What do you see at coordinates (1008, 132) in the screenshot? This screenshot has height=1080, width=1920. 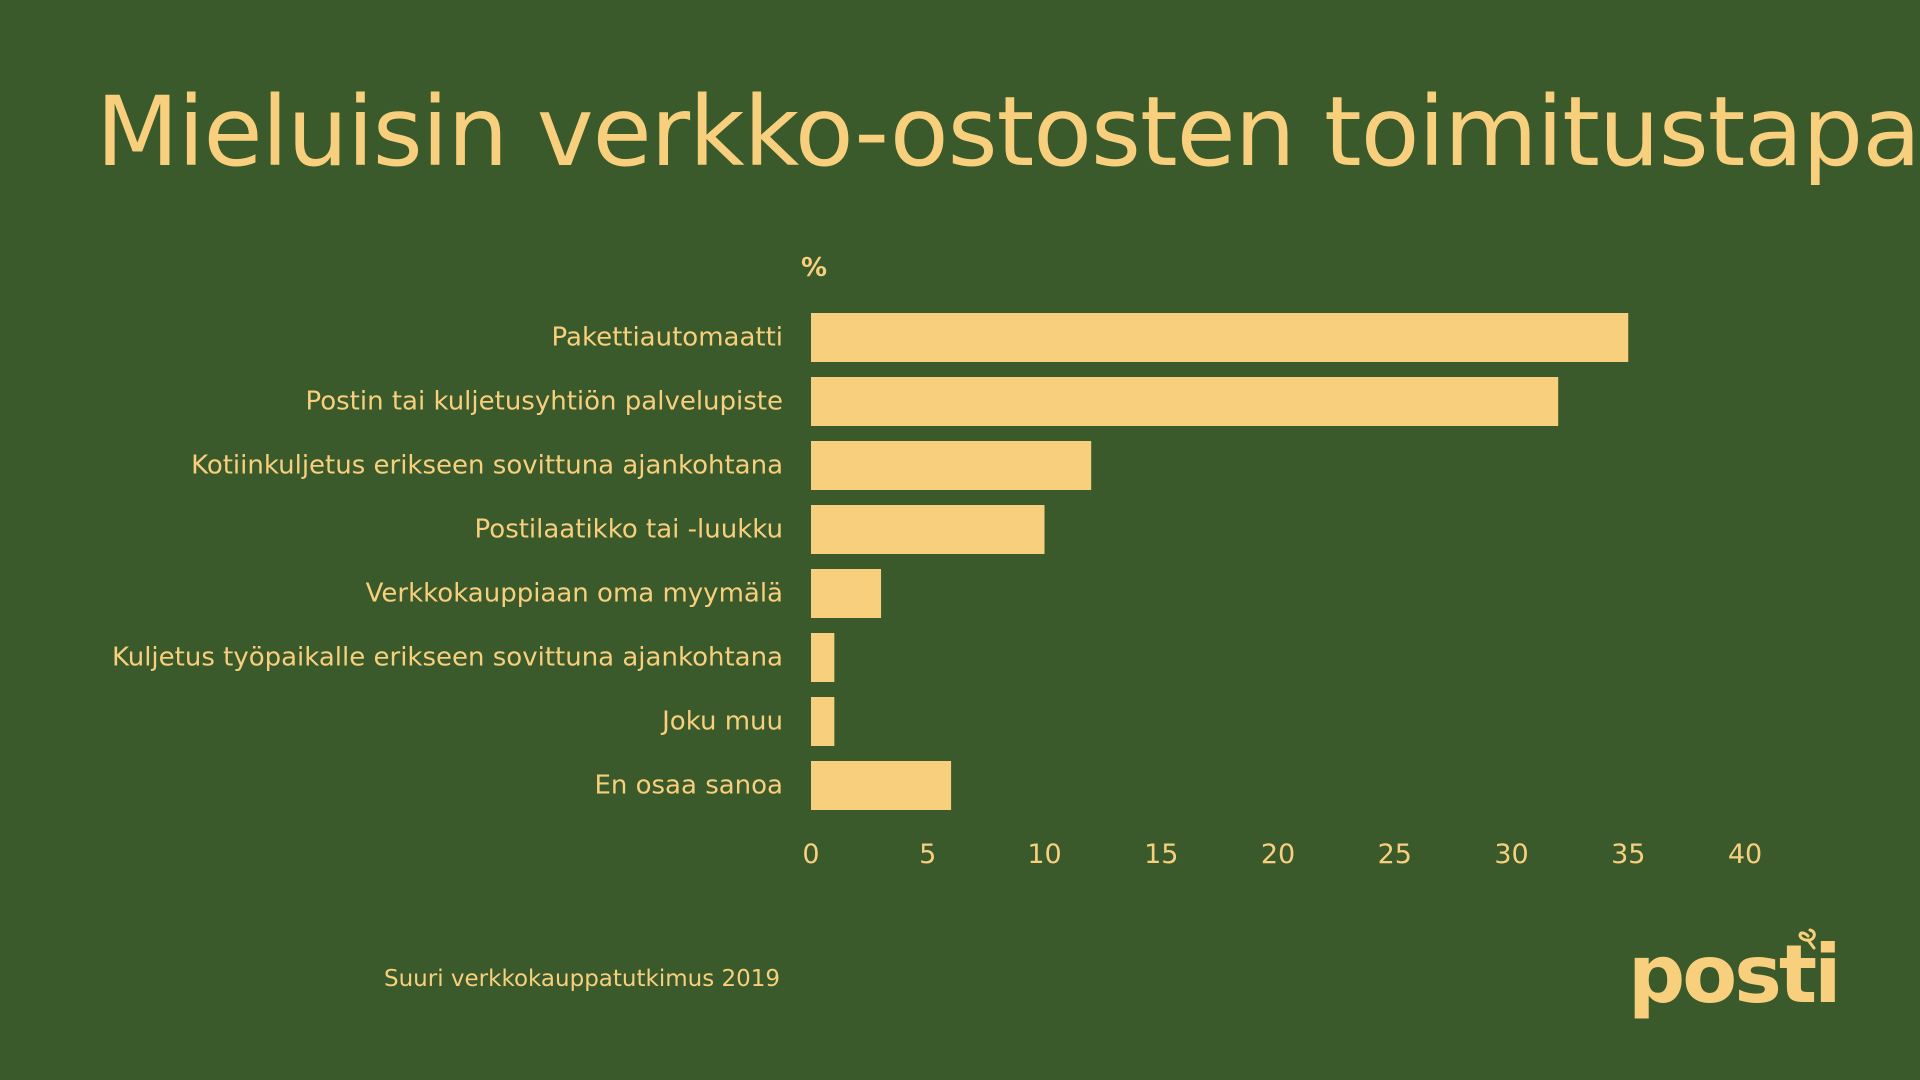 I see `slide-title: Mieluisin verkko-ostosten toimitustapa` at bounding box center [1008, 132].